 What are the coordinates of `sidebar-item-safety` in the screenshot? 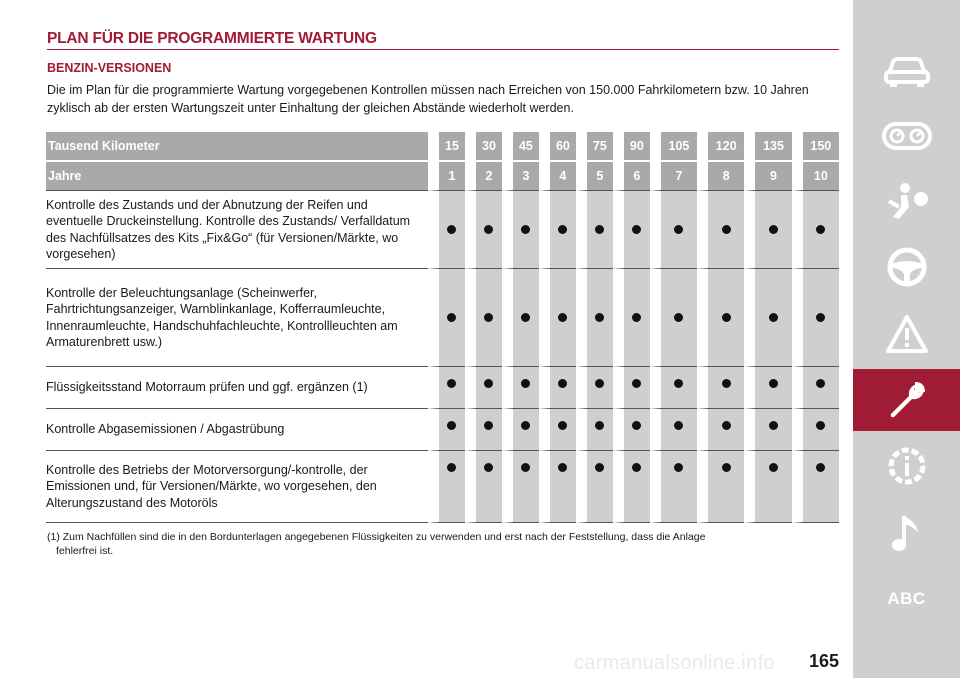 It's located at (906, 201).